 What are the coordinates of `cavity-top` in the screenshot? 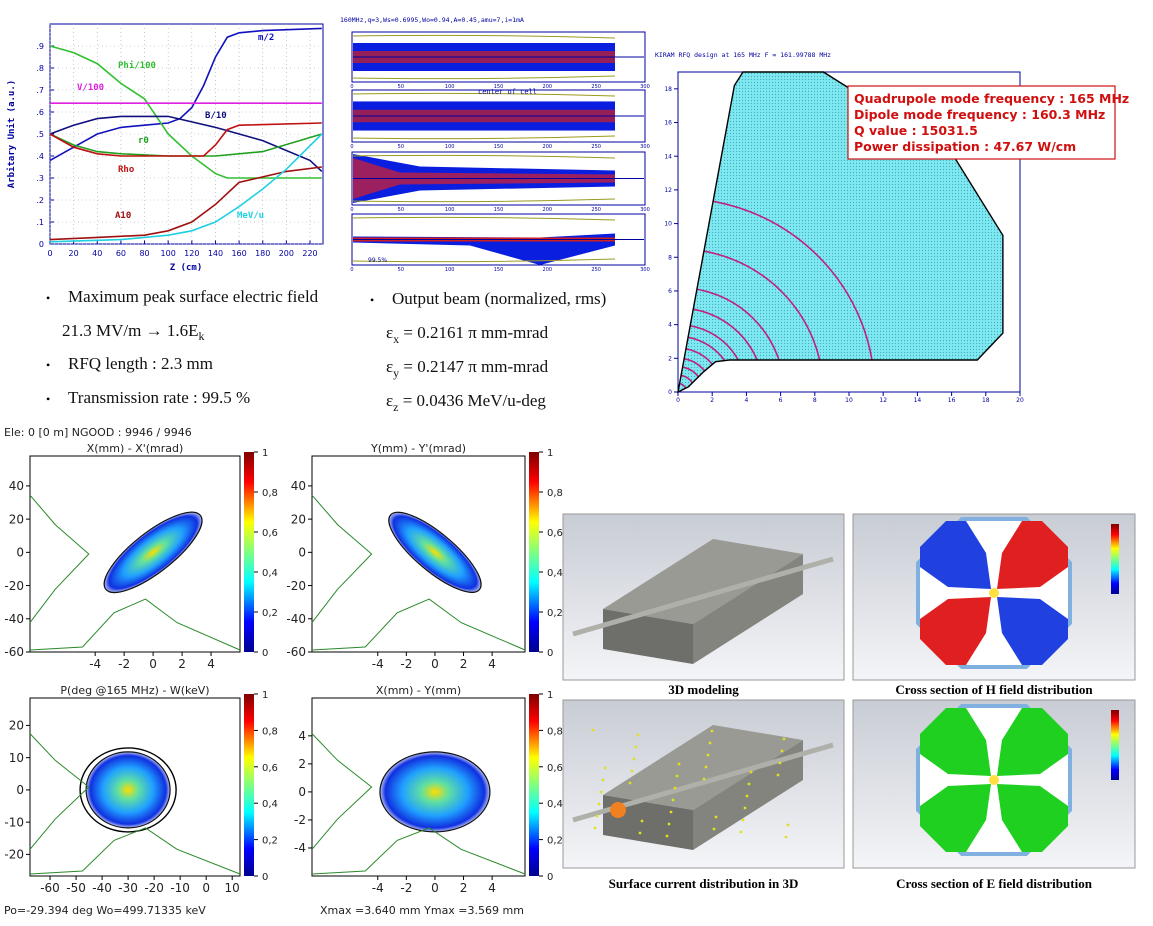 It's located at (703, 581).